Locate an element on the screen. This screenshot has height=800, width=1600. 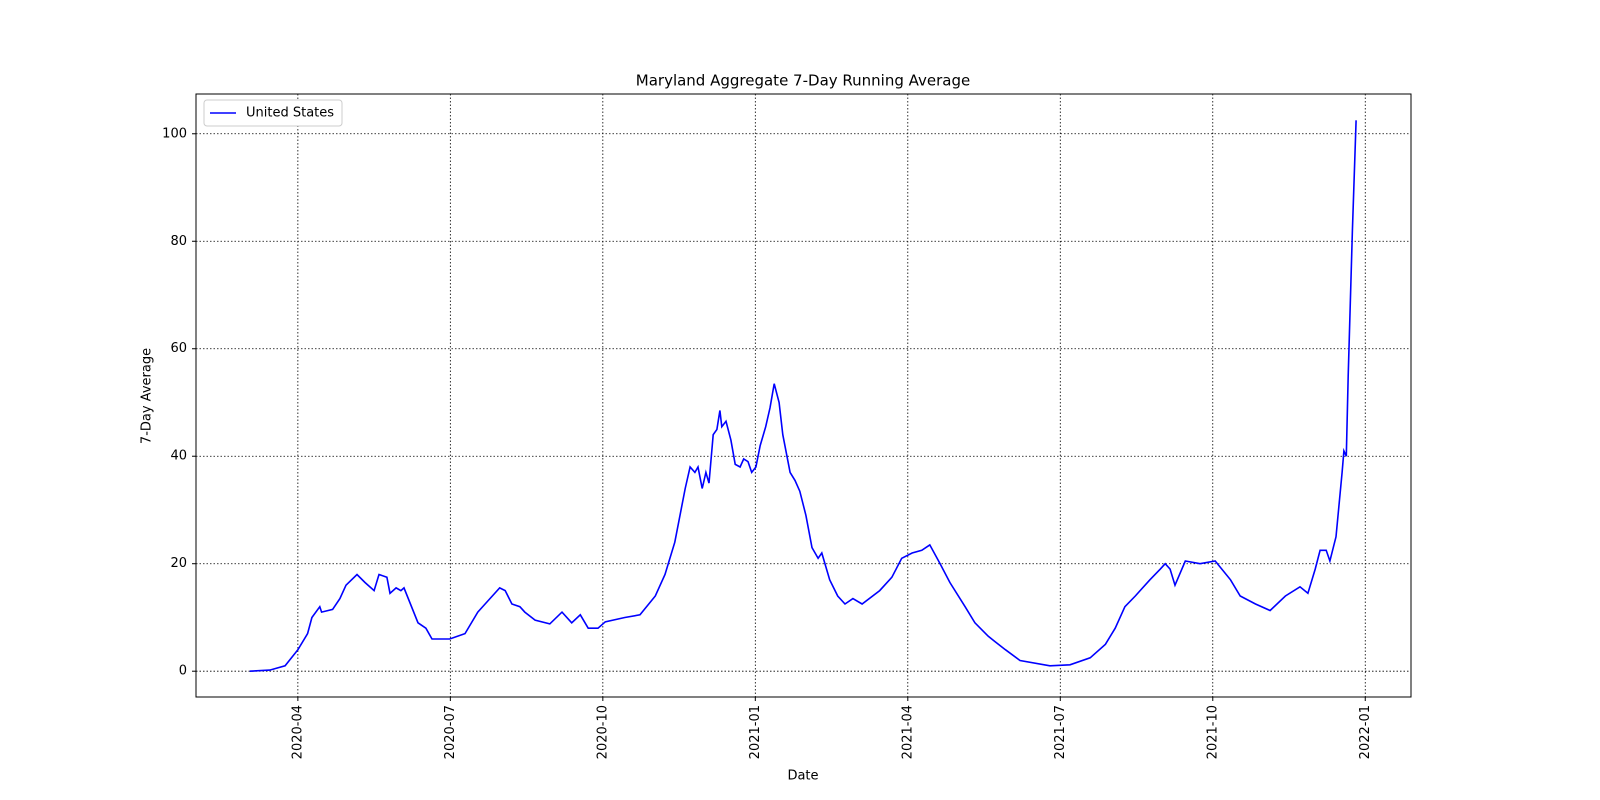
chart-title: Maryland Aggregate 7-Day Running Average is located at coordinates (803, 81).